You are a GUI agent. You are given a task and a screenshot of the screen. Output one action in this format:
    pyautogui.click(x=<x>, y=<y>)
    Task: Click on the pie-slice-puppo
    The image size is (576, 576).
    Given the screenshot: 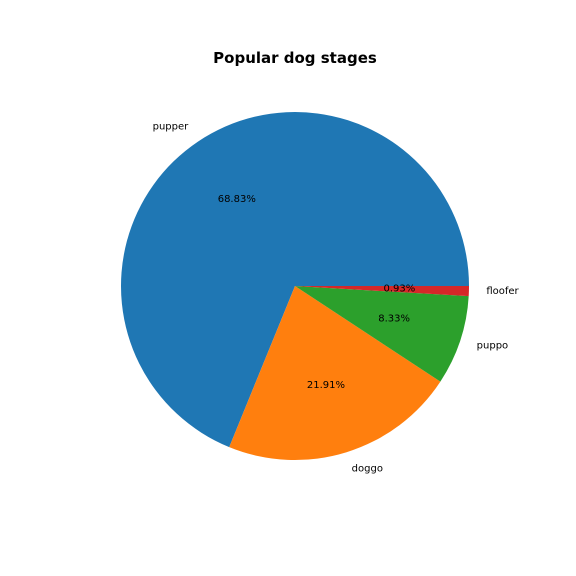 What is the action you would take?
    pyautogui.click(x=382, y=334)
    